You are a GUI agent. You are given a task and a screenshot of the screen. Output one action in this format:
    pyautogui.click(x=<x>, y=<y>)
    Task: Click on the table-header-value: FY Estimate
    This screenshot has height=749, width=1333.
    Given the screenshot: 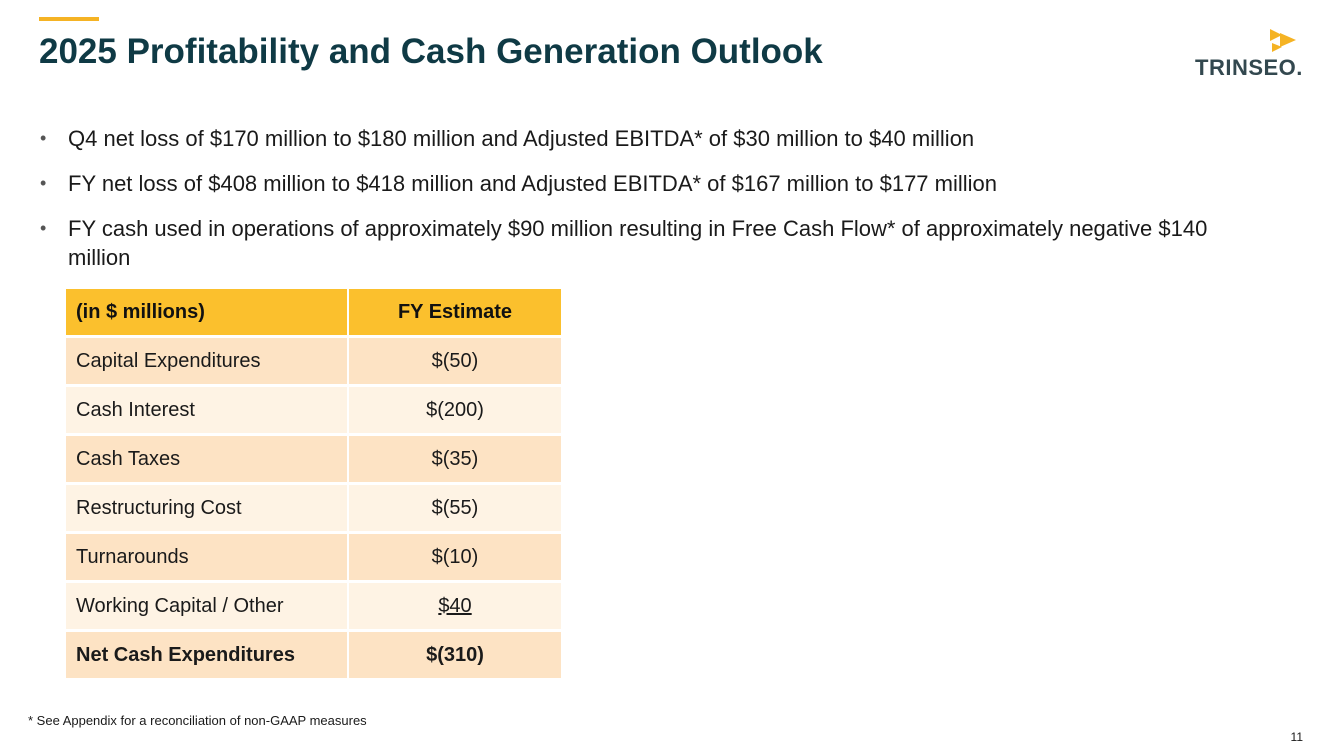 What is the action you would take?
    pyautogui.click(x=454, y=313)
    